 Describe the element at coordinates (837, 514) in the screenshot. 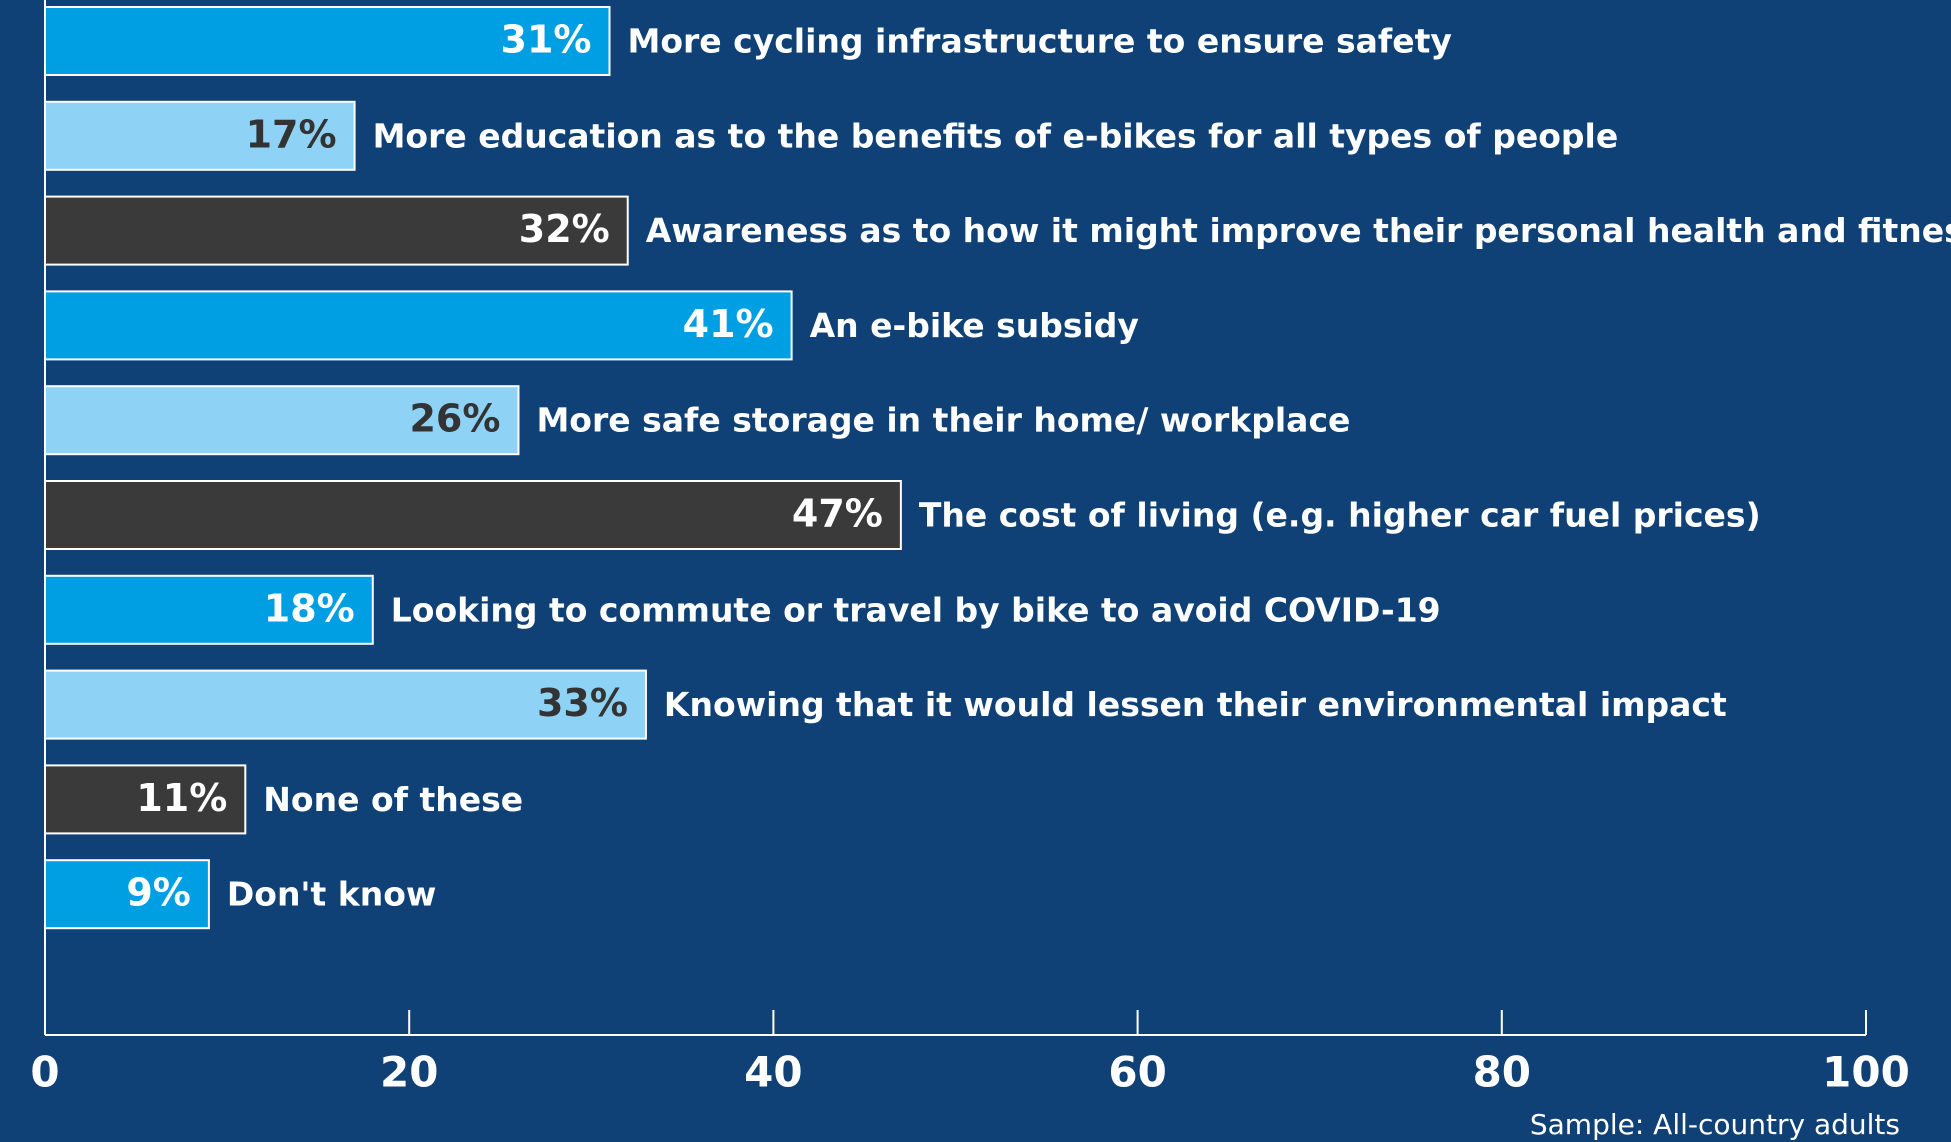

I see `value-label: 47%` at that location.